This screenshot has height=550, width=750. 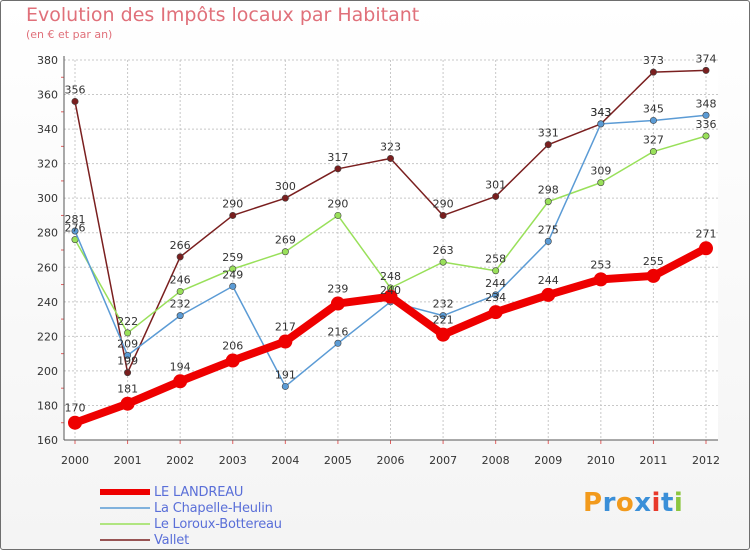 What do you see at coordinates (338, 460) in the screenshot?
I see `x-tick-label: 2005` at bounding box center [338, 460].